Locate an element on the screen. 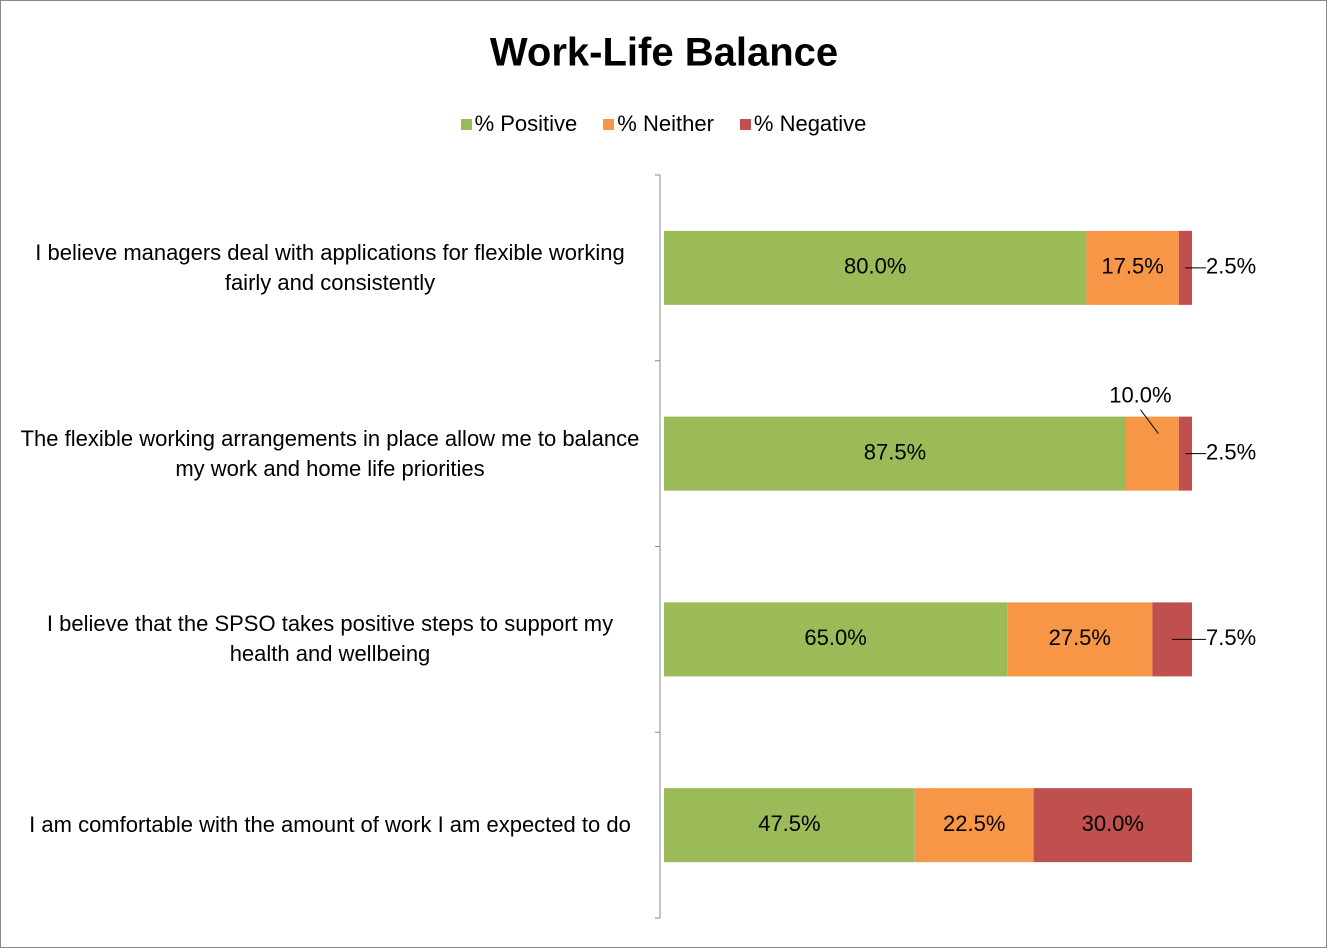 This screenshot has height=948, width=1327. data-label: 65.0% is located at coordinates (835, 637).